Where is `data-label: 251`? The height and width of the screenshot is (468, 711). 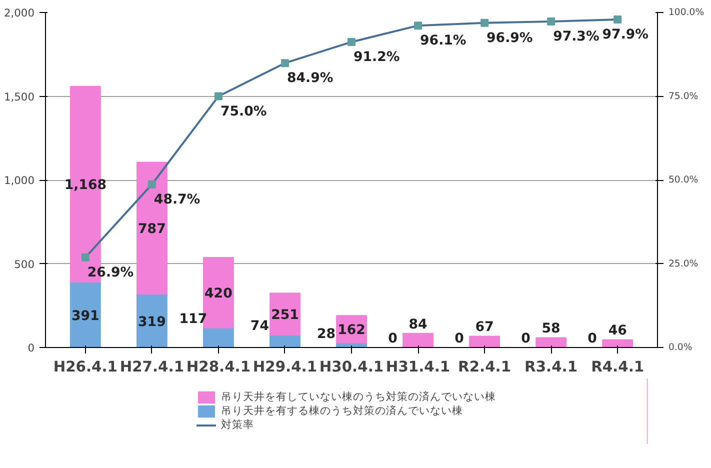
data-label: 251 is located at coordinates (285, 316).